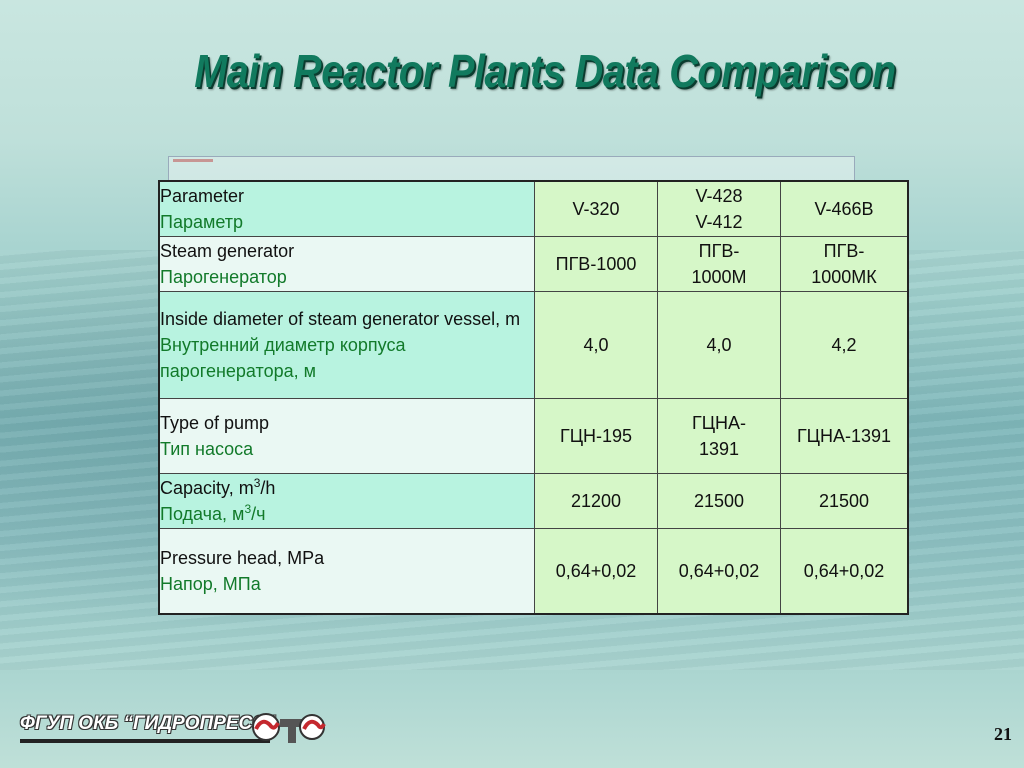 This screenshot has width=1024, height=768. I want to click on wave-logo-icon, so click(289, 728).